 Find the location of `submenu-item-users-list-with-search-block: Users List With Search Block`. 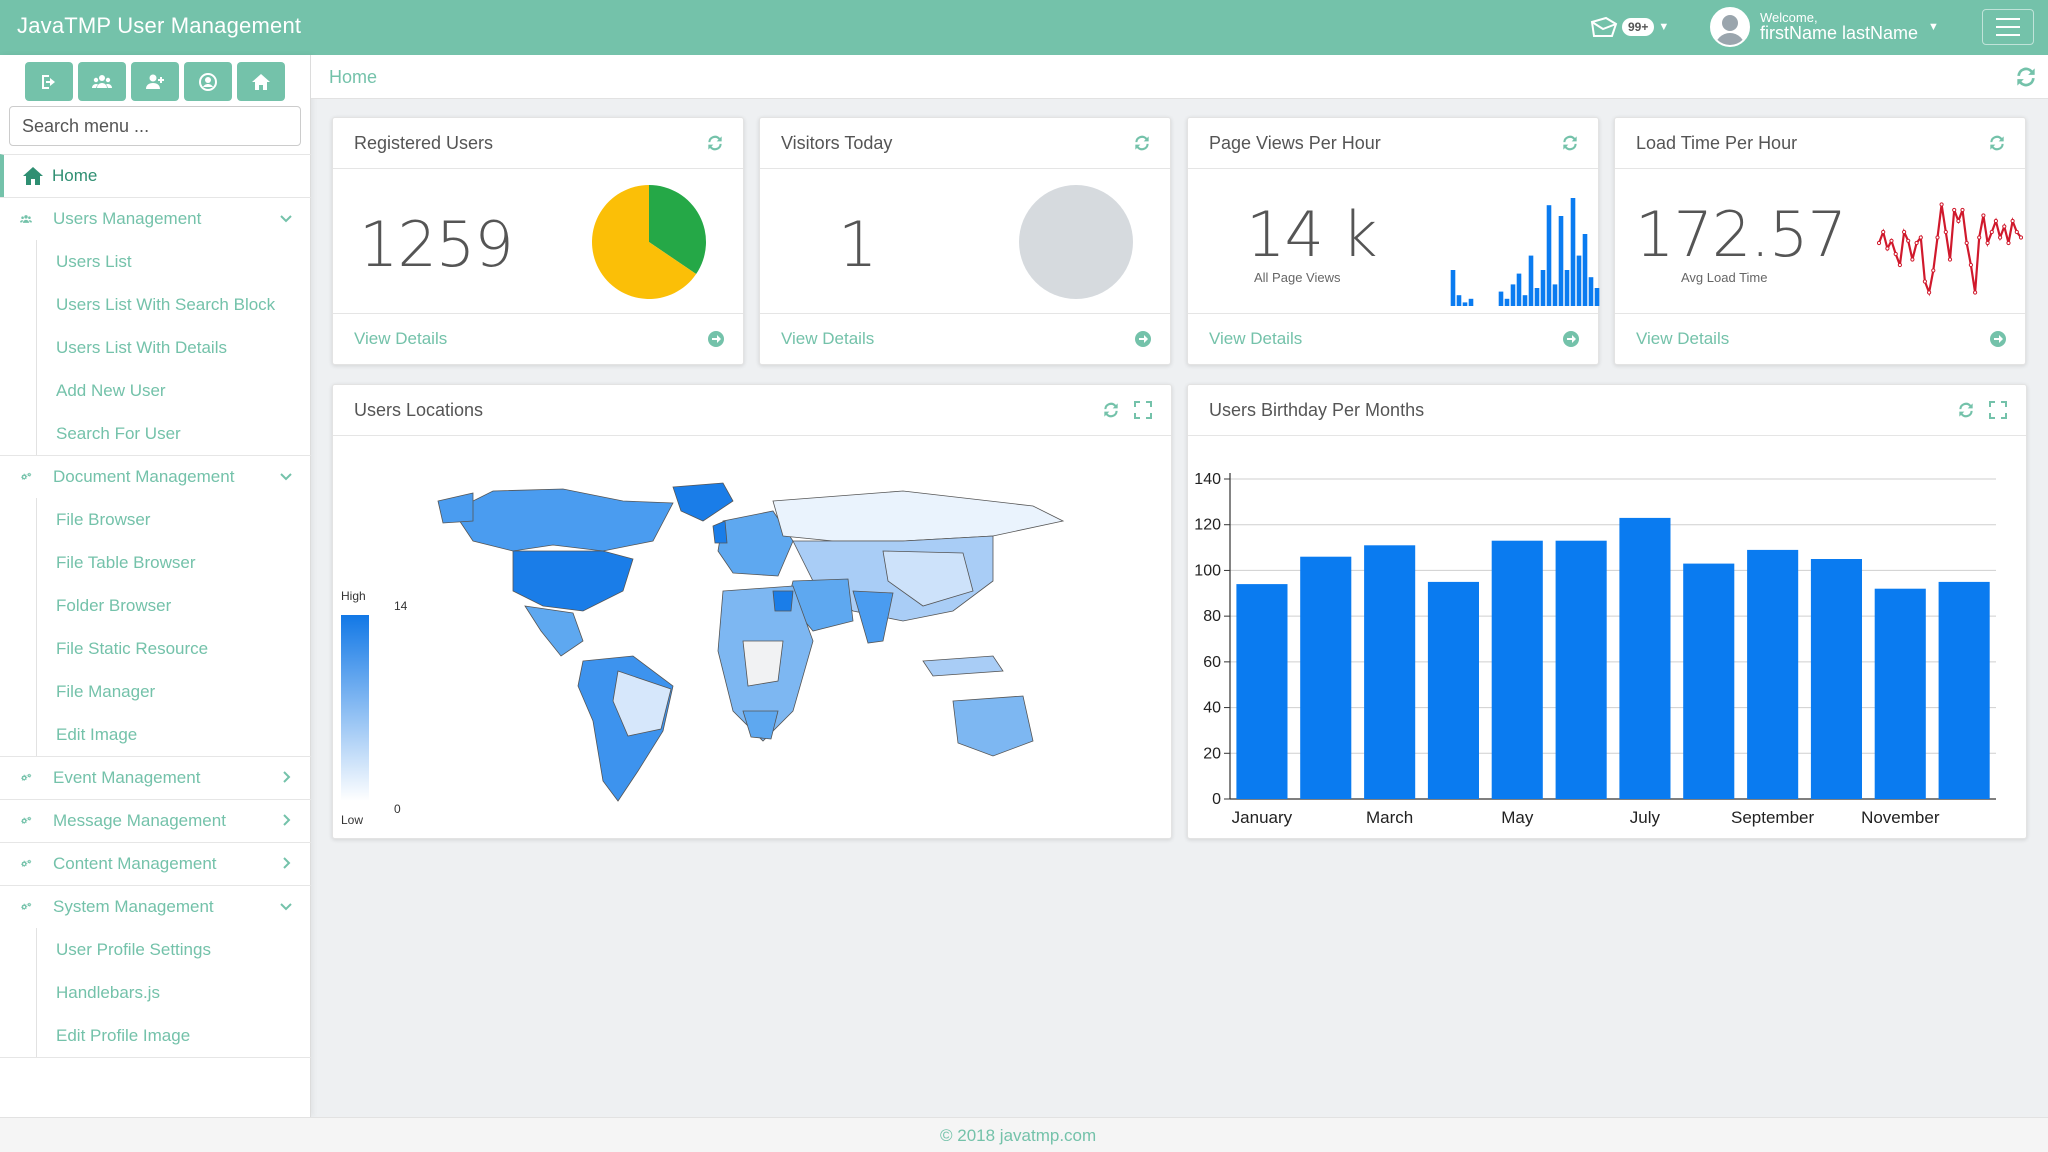

submenu-item-users-list-with-search-block: Users List With Search Block is located at coordinates (166, 304).